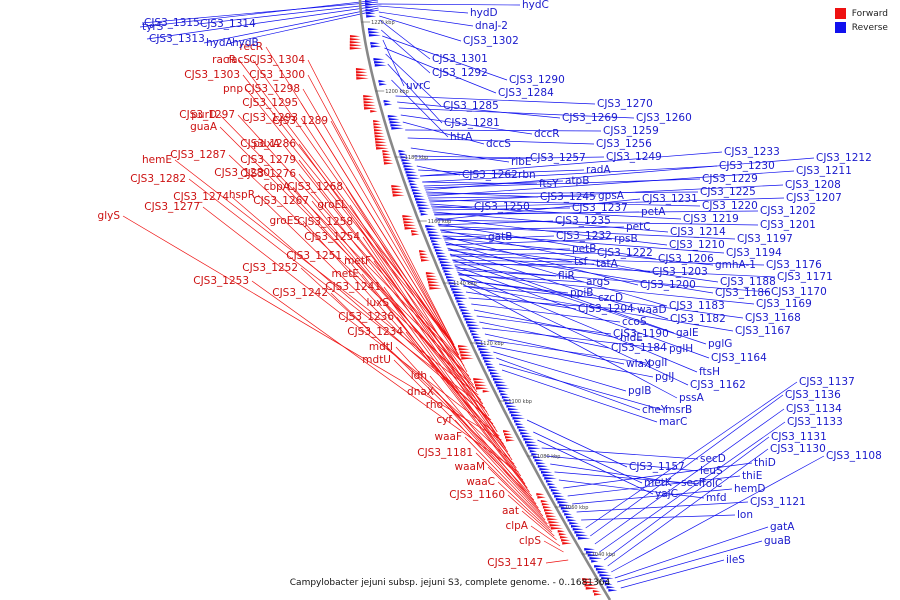 The image size is (900, 600). Describe the element at coordinates (657, 363) in the screenshot. I see `gene-label-pgli: pglI` at that location.